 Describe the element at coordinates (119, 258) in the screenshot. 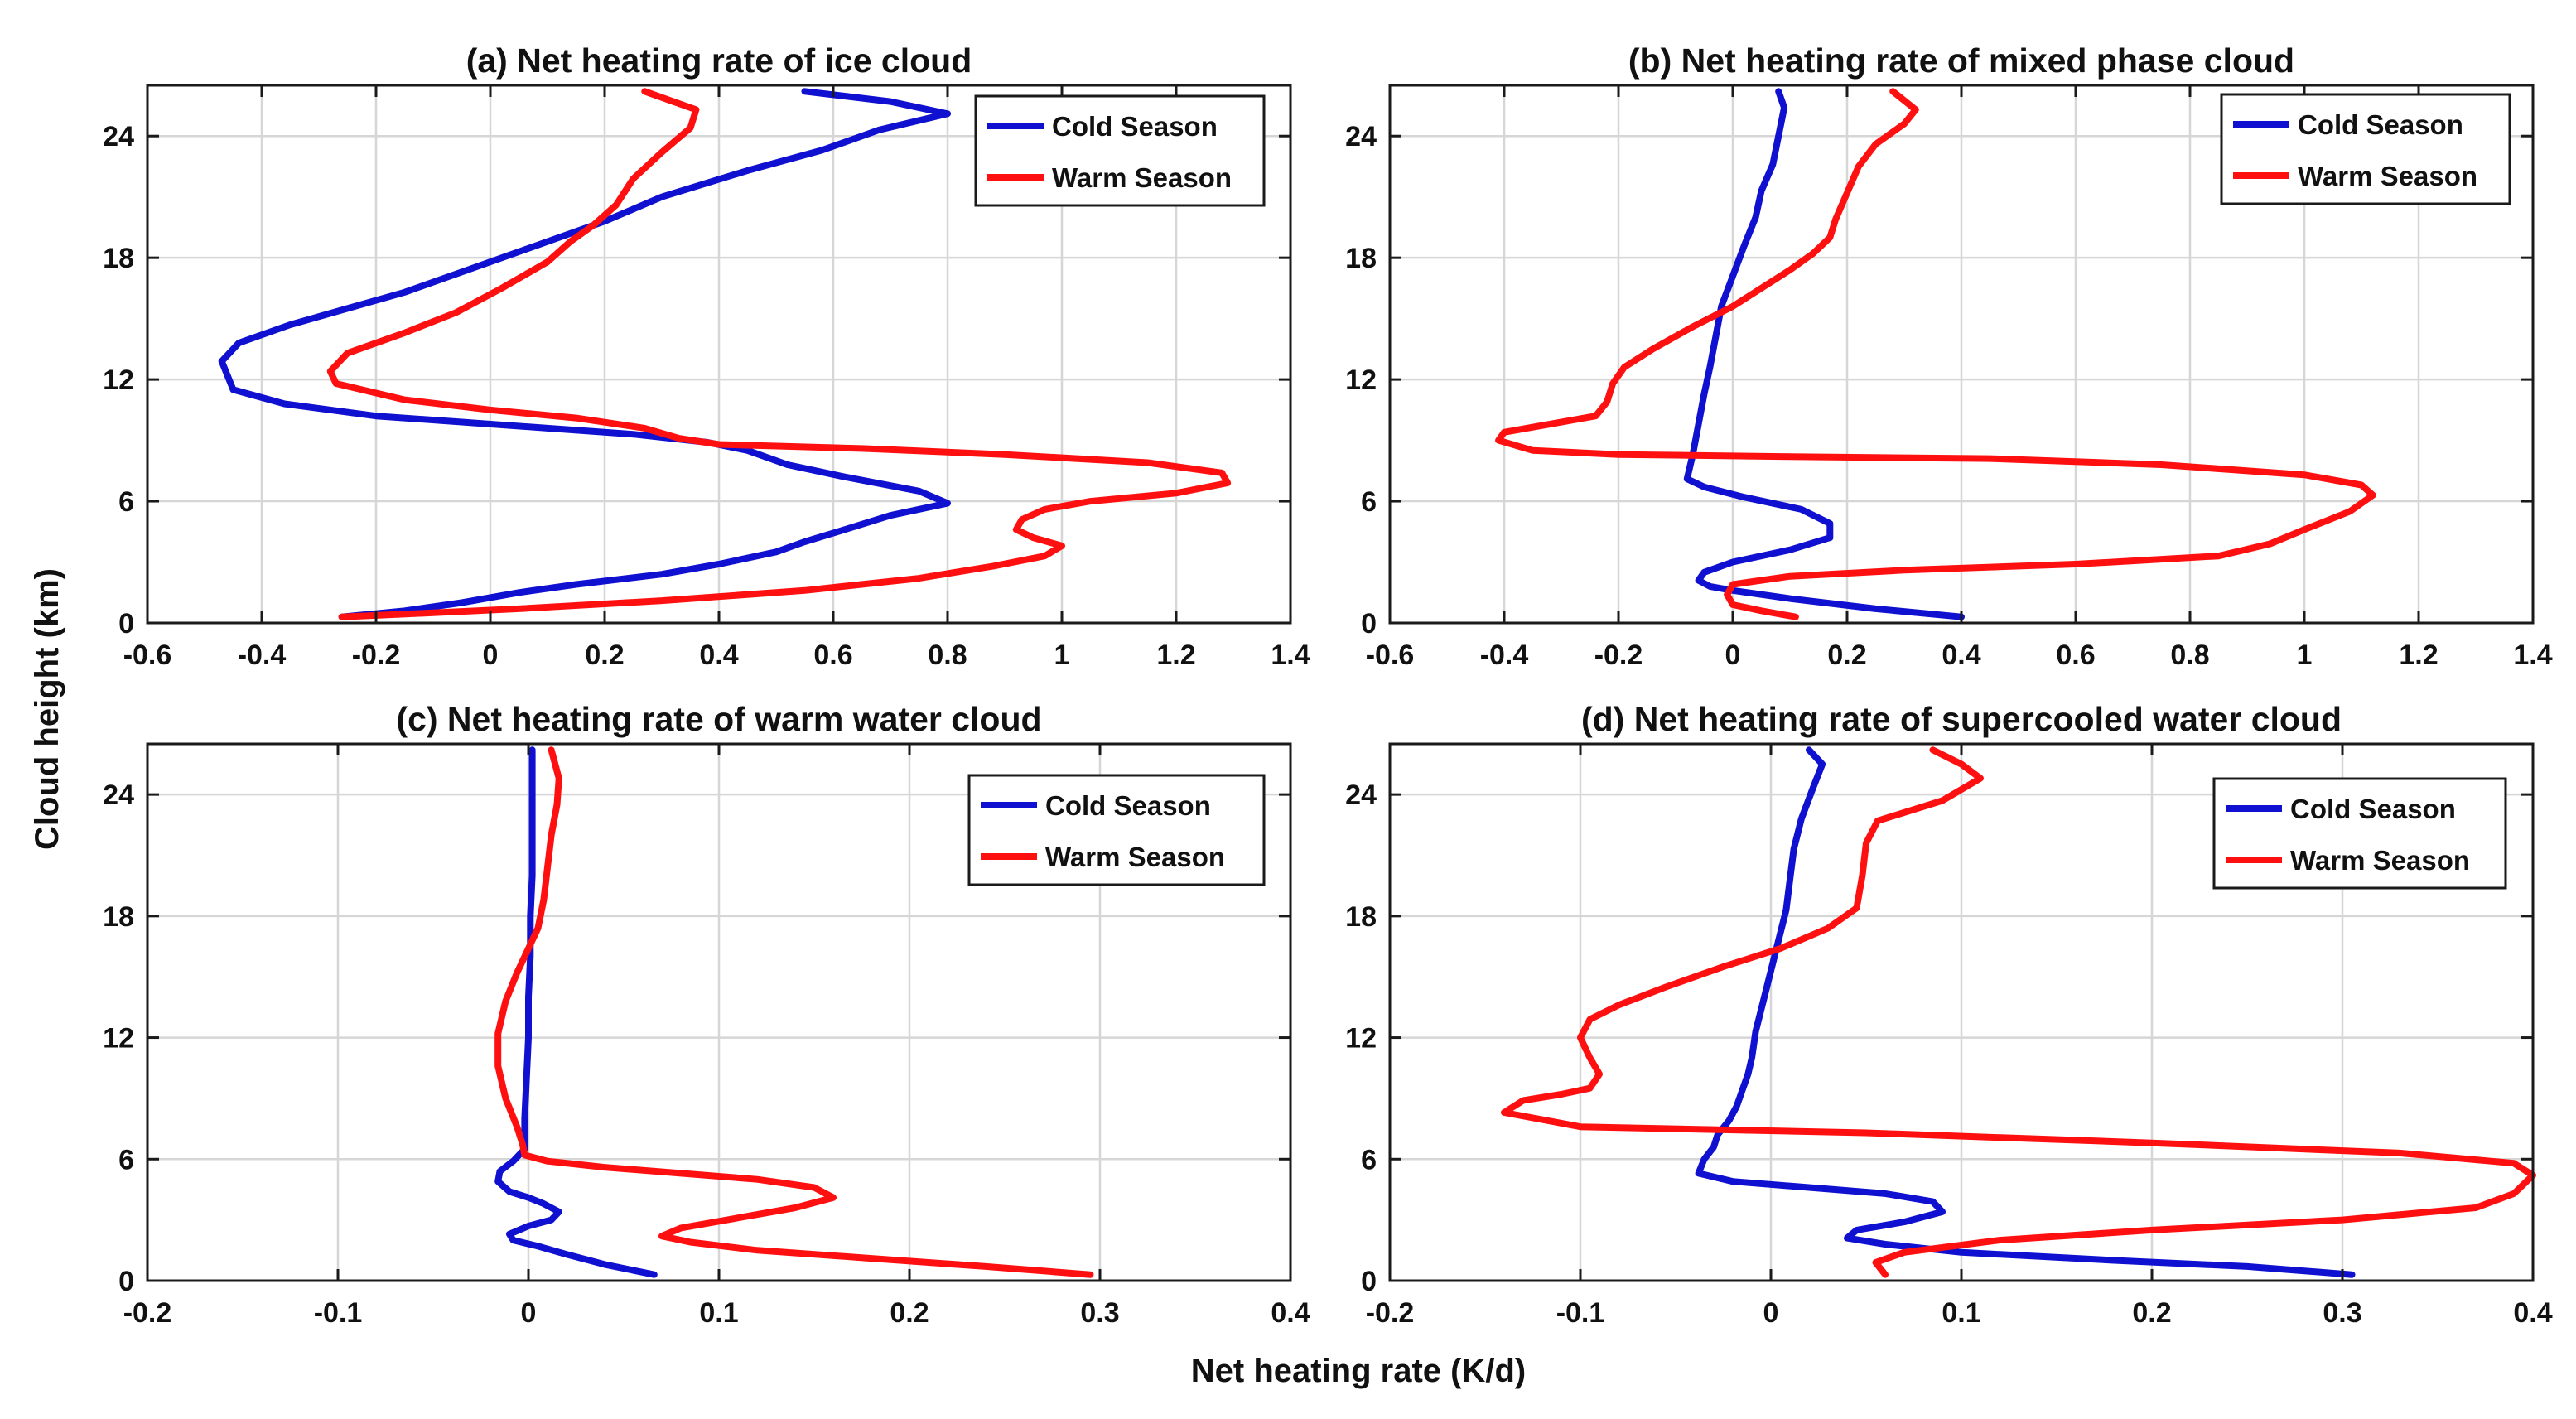

I see `panel-a-ytick-label: 18` at that location.